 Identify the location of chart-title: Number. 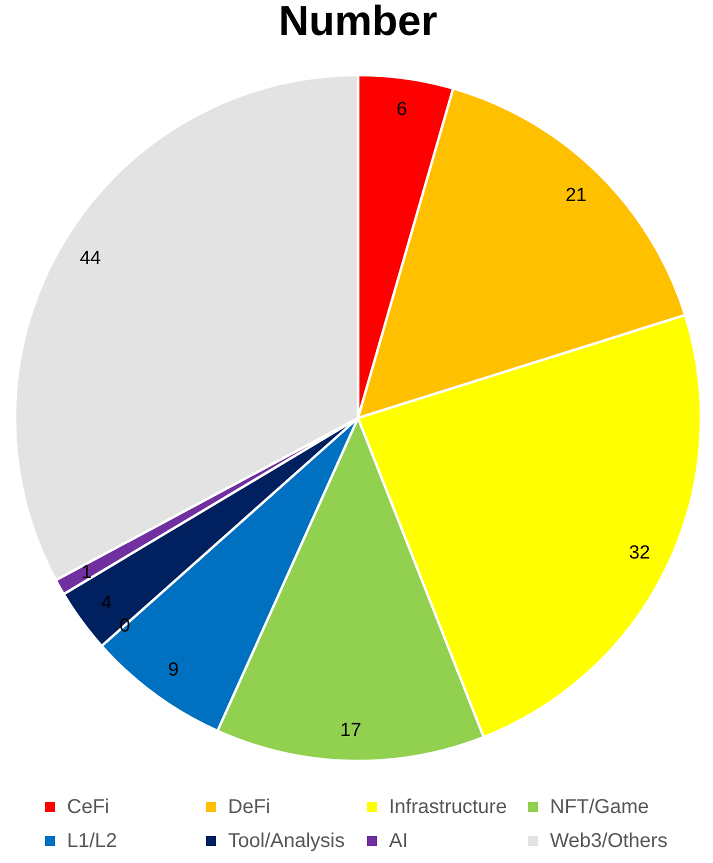
(358, 22).